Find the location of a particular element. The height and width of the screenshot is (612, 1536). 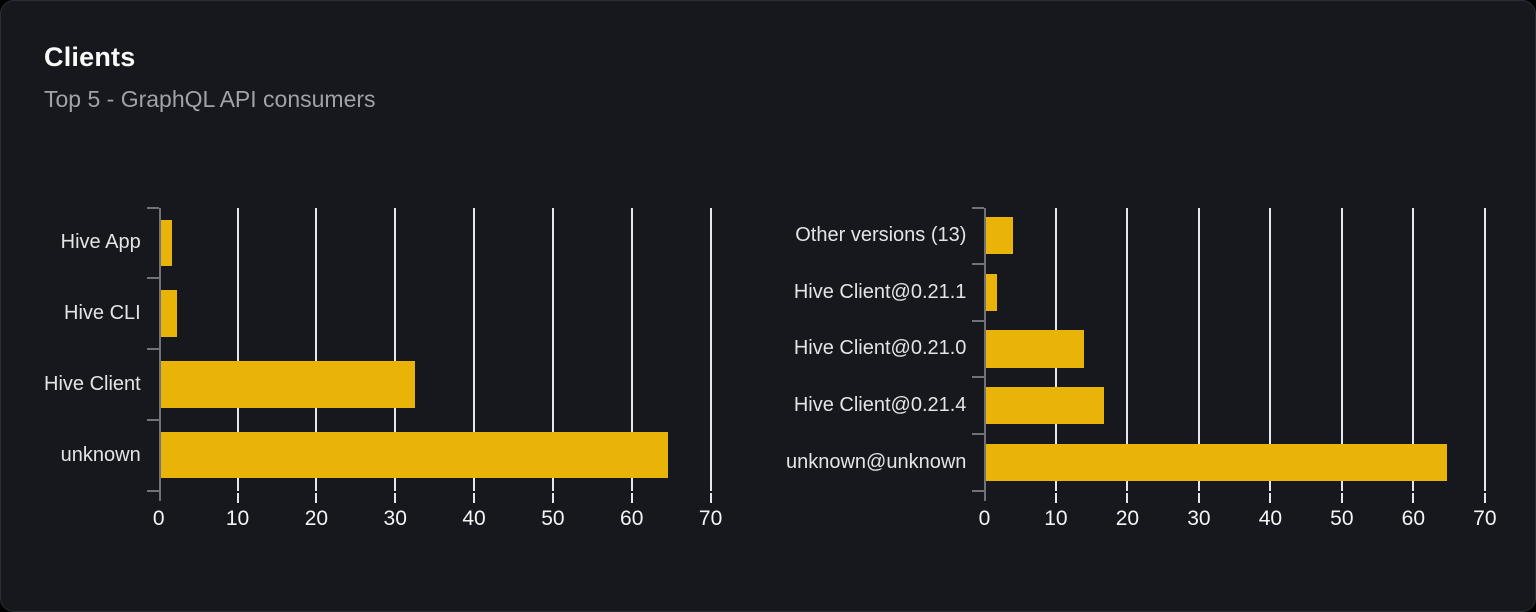

category-label-hive-app: Hive App is located at coordinates (100, 242).